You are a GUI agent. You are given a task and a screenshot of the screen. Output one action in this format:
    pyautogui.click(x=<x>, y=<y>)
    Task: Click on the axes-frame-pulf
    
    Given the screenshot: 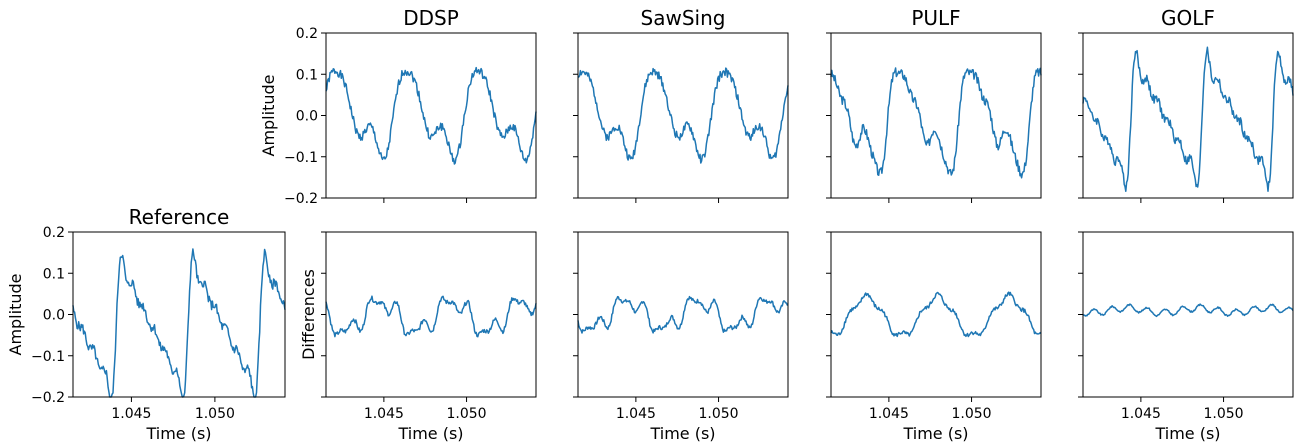 What is the action you would take?
    pyautogui.click(x=936, y=115)
    